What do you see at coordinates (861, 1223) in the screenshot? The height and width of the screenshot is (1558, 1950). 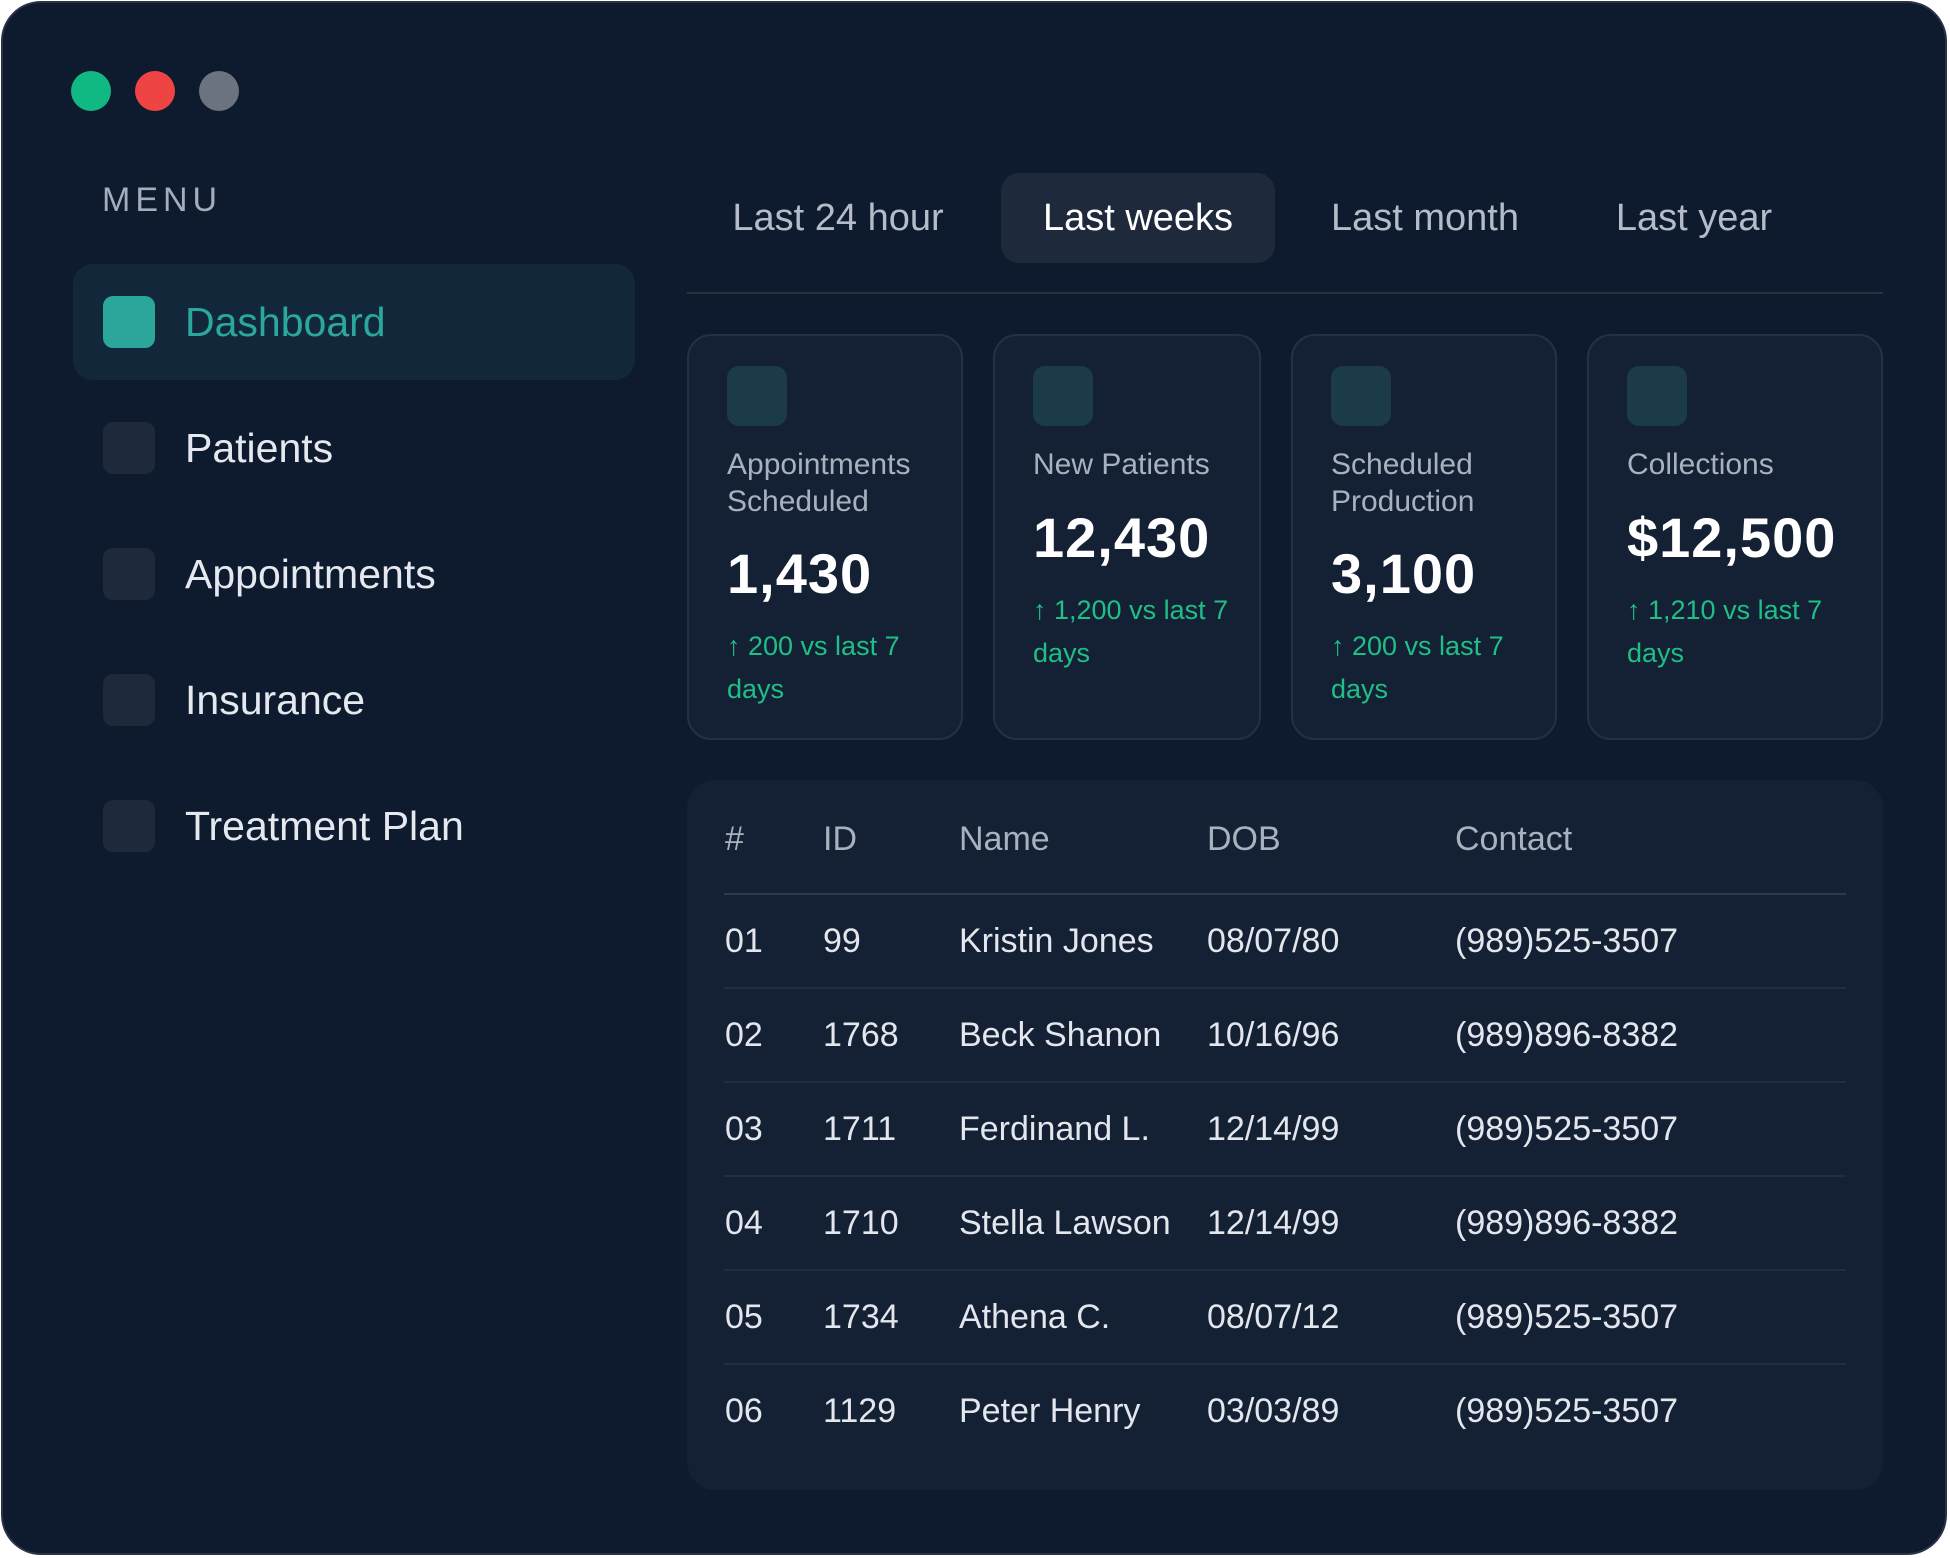 I see `cell-id: 1710` at bounding box center [861, 1223].